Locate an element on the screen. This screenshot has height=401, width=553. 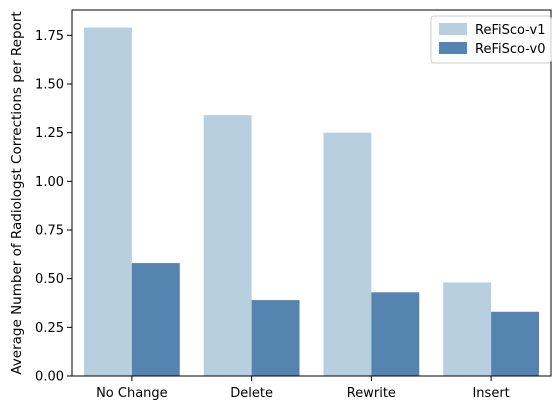
bar-refisco-v1-no-change is located at coordinates (107, 202).